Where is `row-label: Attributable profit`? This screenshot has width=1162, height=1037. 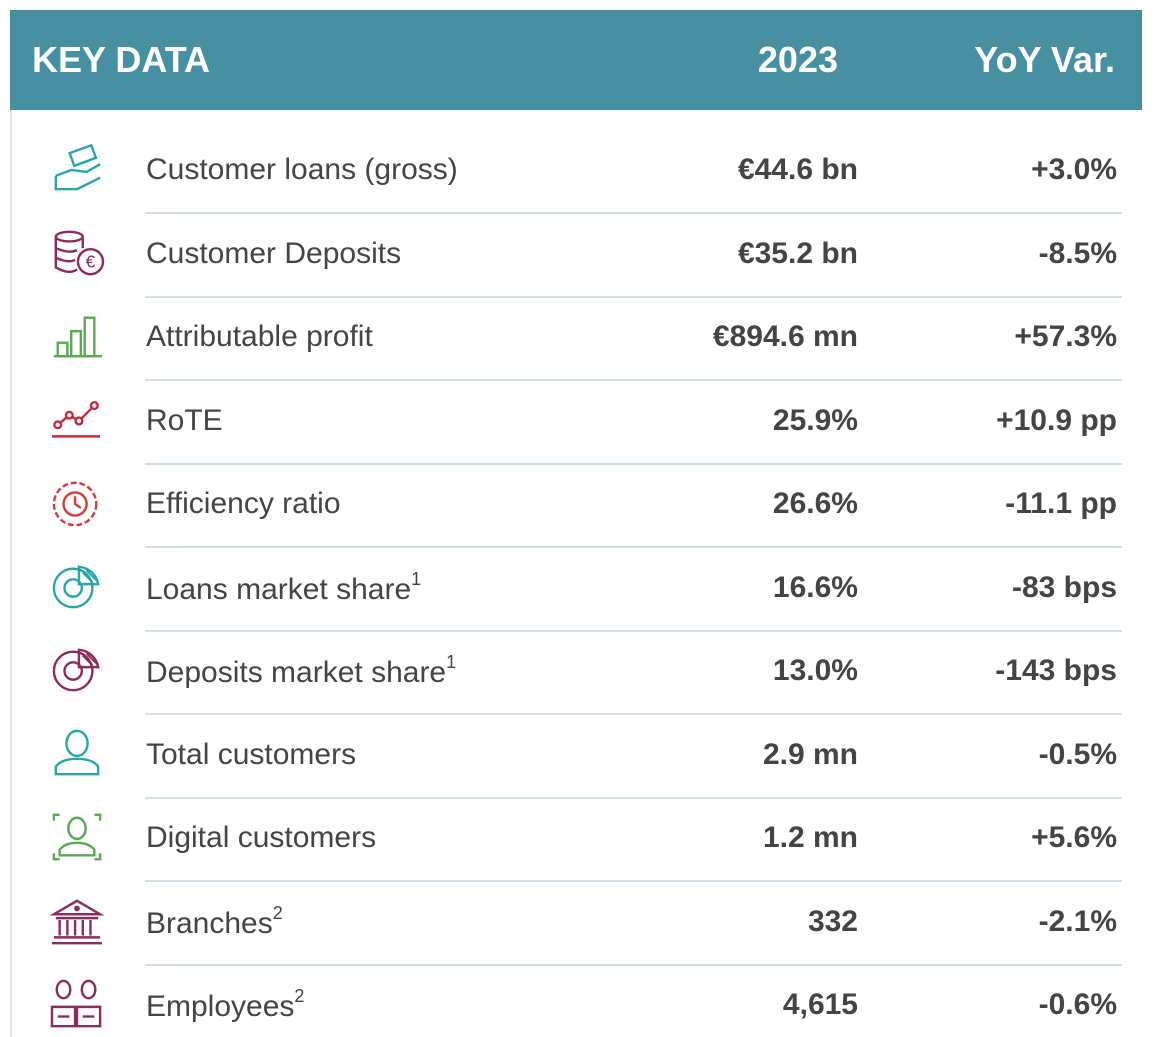 row-label: Attributable profit is located at coordinates (259, 337).